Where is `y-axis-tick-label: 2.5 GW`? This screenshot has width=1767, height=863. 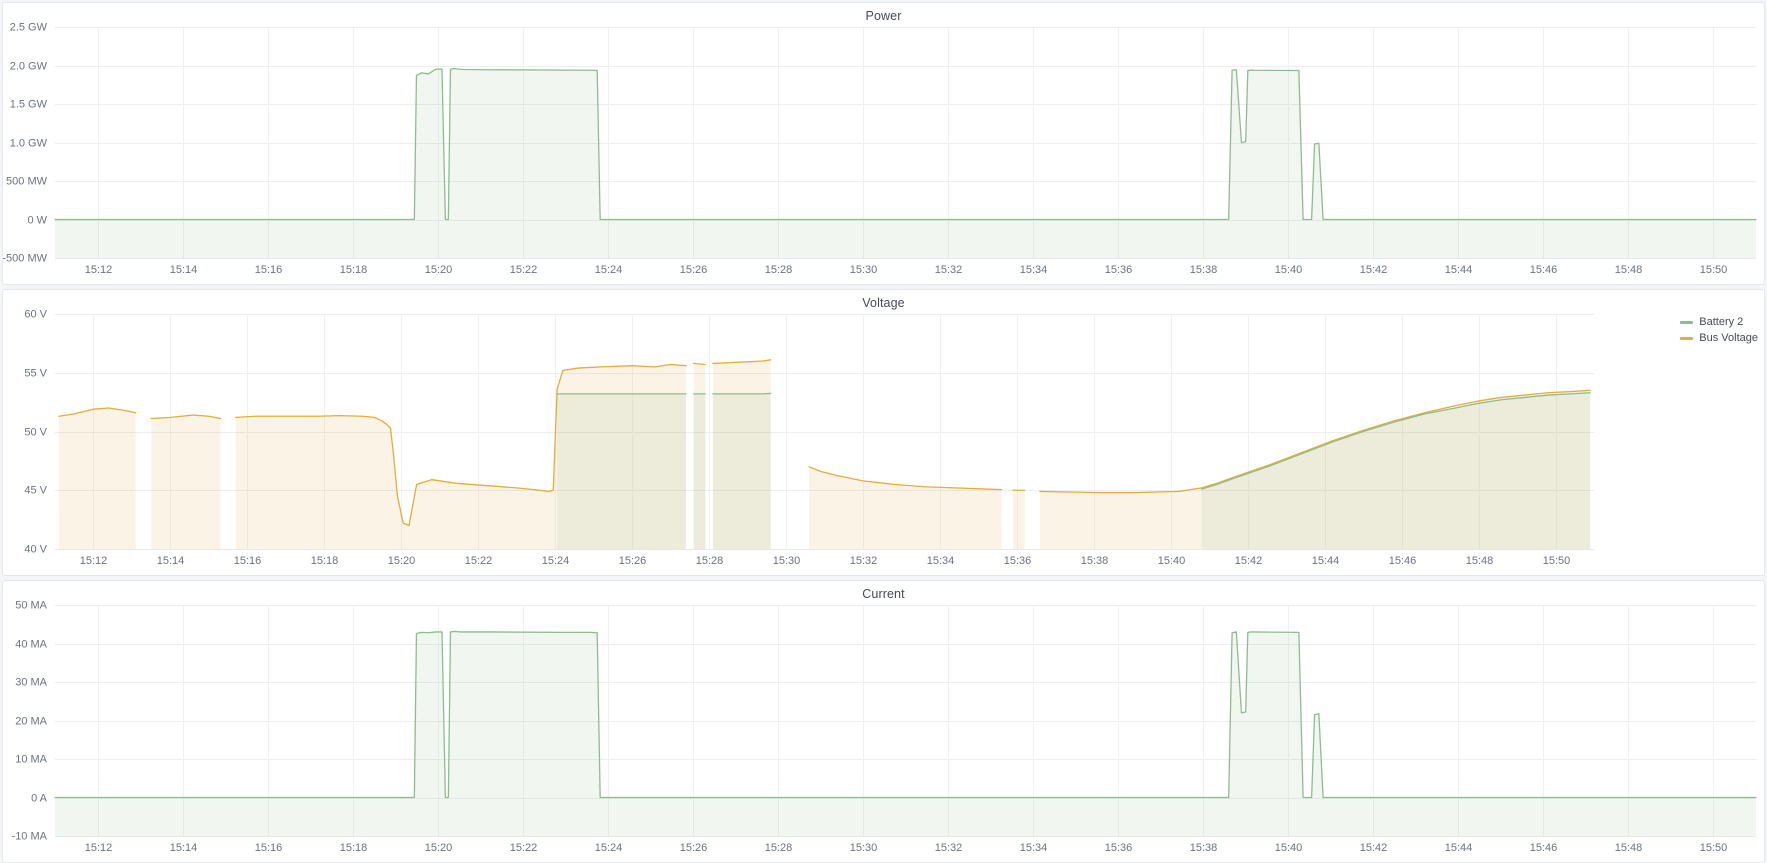 y-axis-tick-label: 2.5 GW is located at coordinates (29, 27).